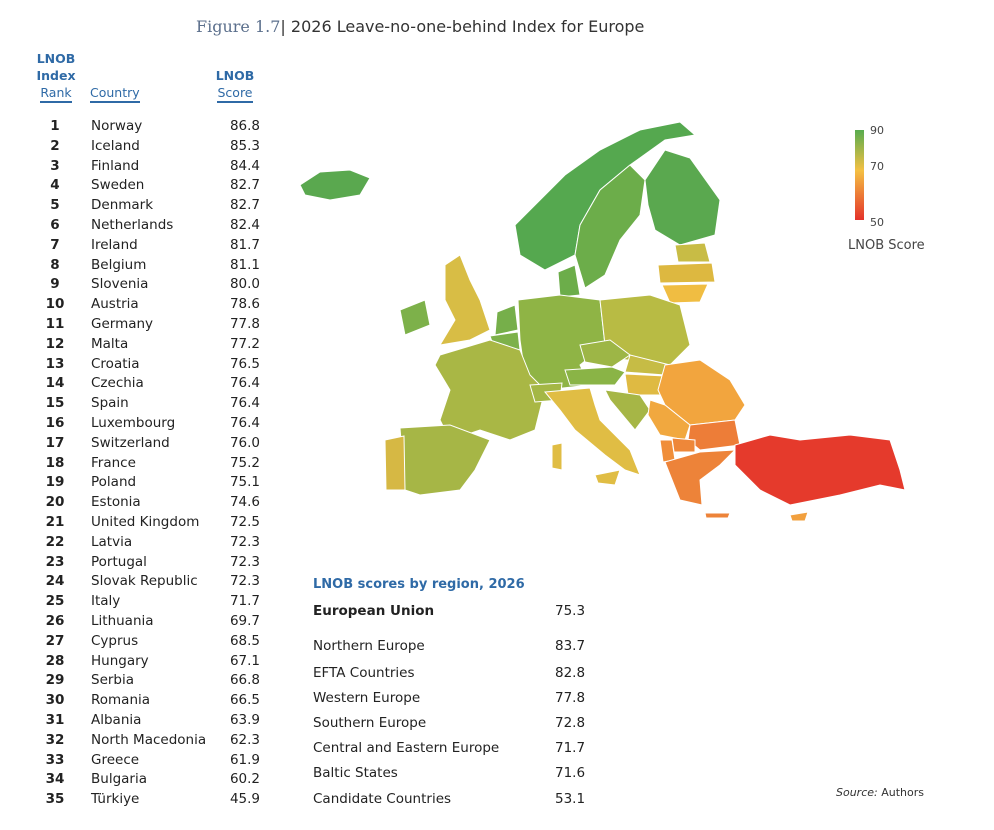  Describe the element at coordinates (627, 410) in the screenshot. I see `map-slovenia-croatia` at that location.